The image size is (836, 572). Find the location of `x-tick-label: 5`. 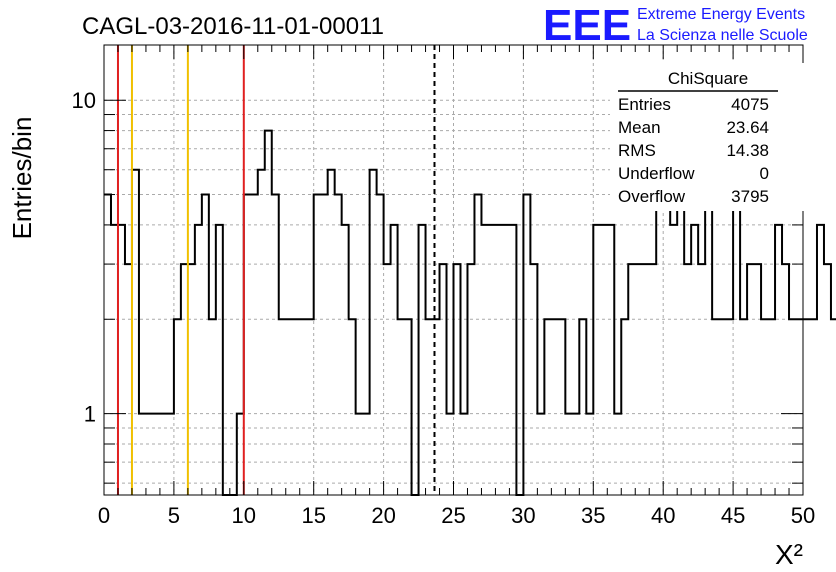

x-tick-label: 5 is located at coordinates (174, 515).